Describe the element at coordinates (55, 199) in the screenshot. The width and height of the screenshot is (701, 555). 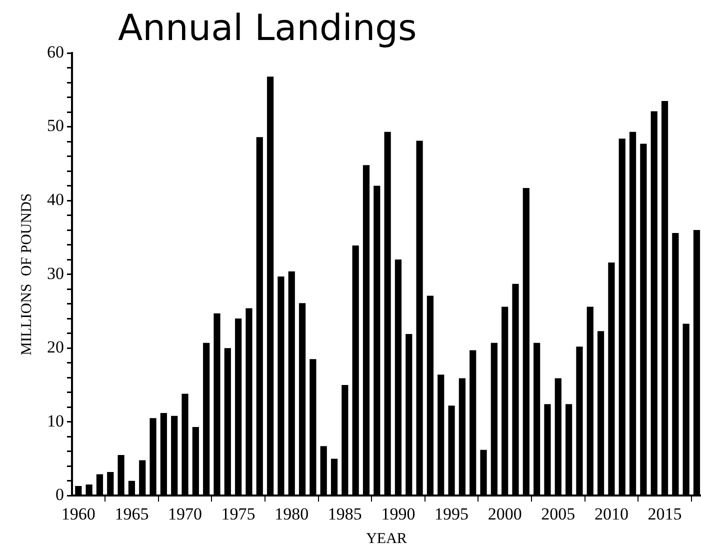
I see `y-tick-label: 40` at that location.